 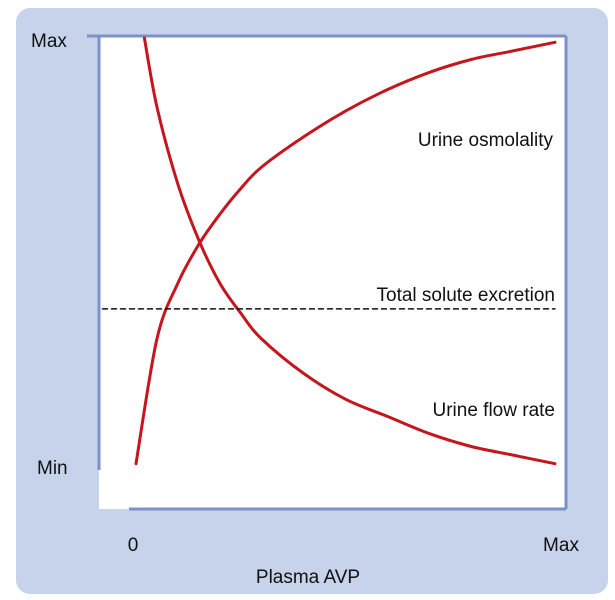 What do you see at coordinates (486, 140) in the screenshot?
I see `label-urine-osmolality: Urine osmolality` at bounding box center [486, 140].